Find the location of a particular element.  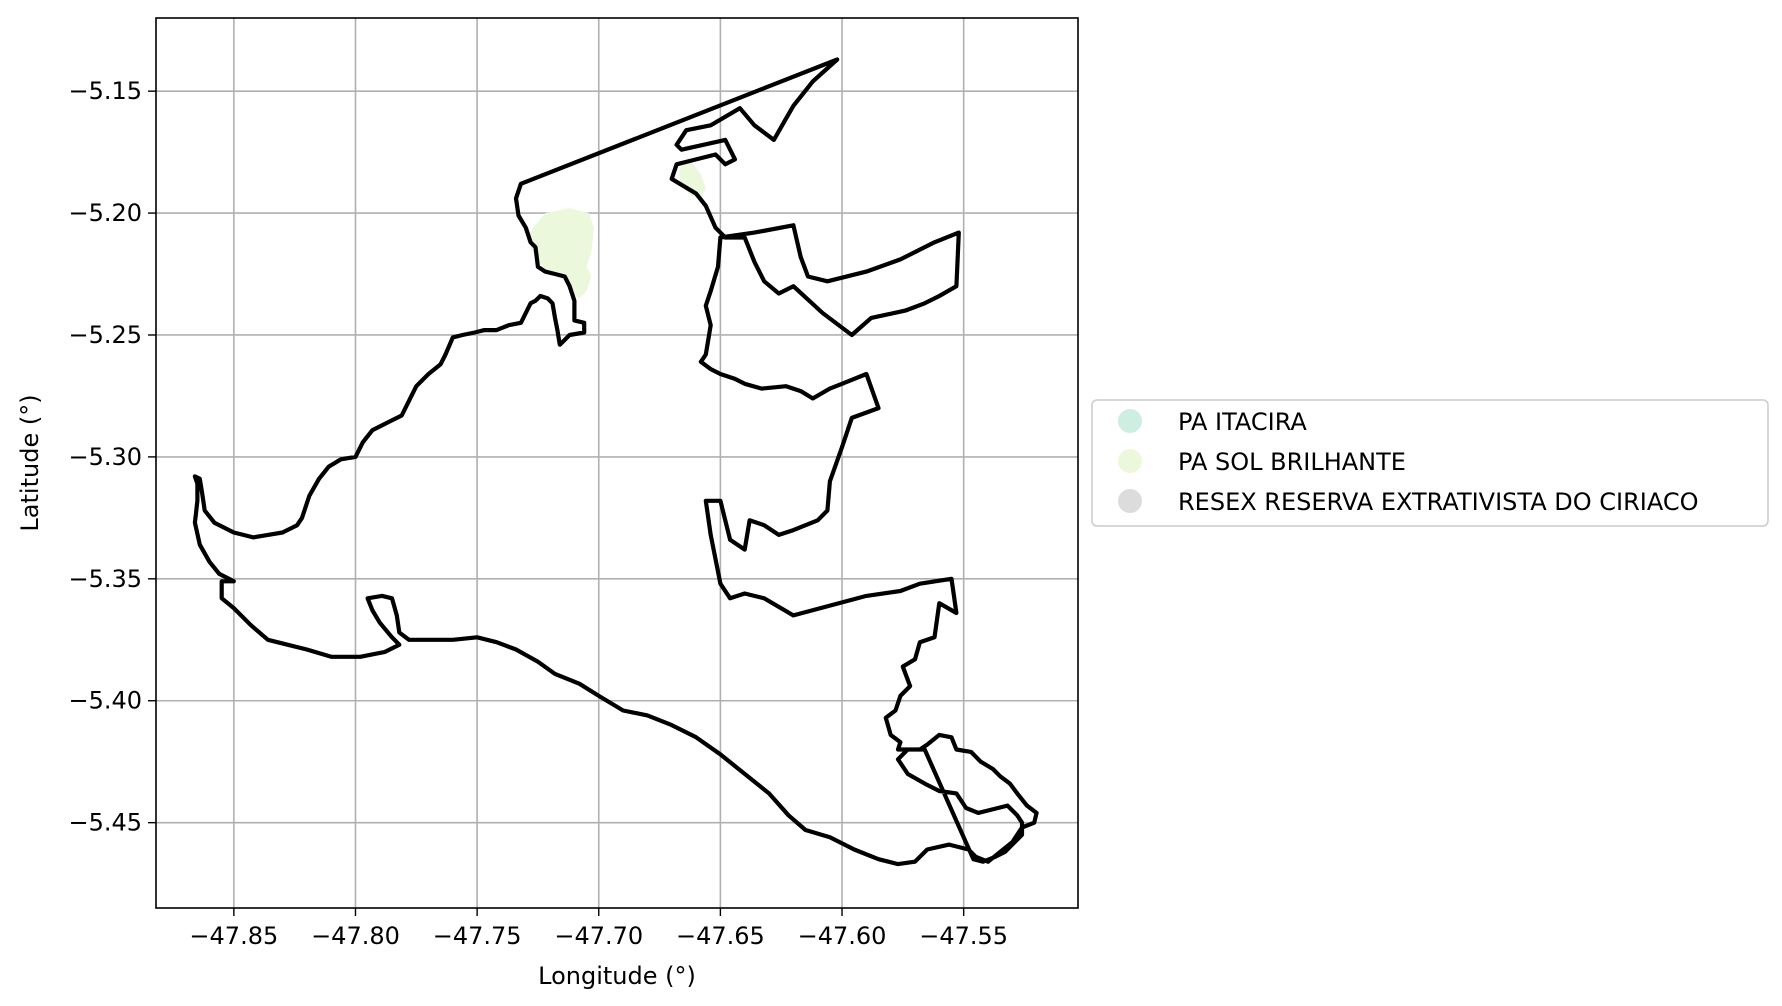

legend-box is located at coordinates (1430, 463).